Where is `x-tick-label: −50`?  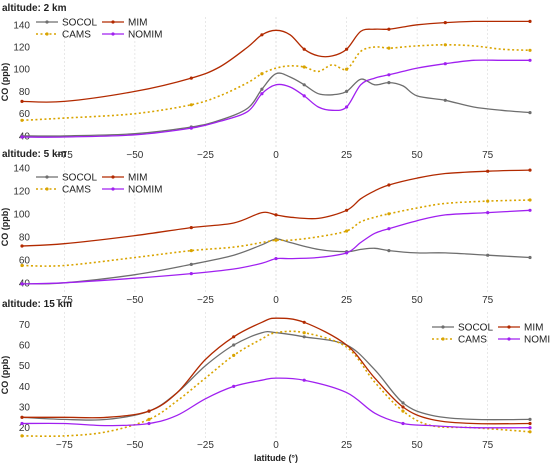 x-tick-label: −50 is located at coordinates (134, 300).